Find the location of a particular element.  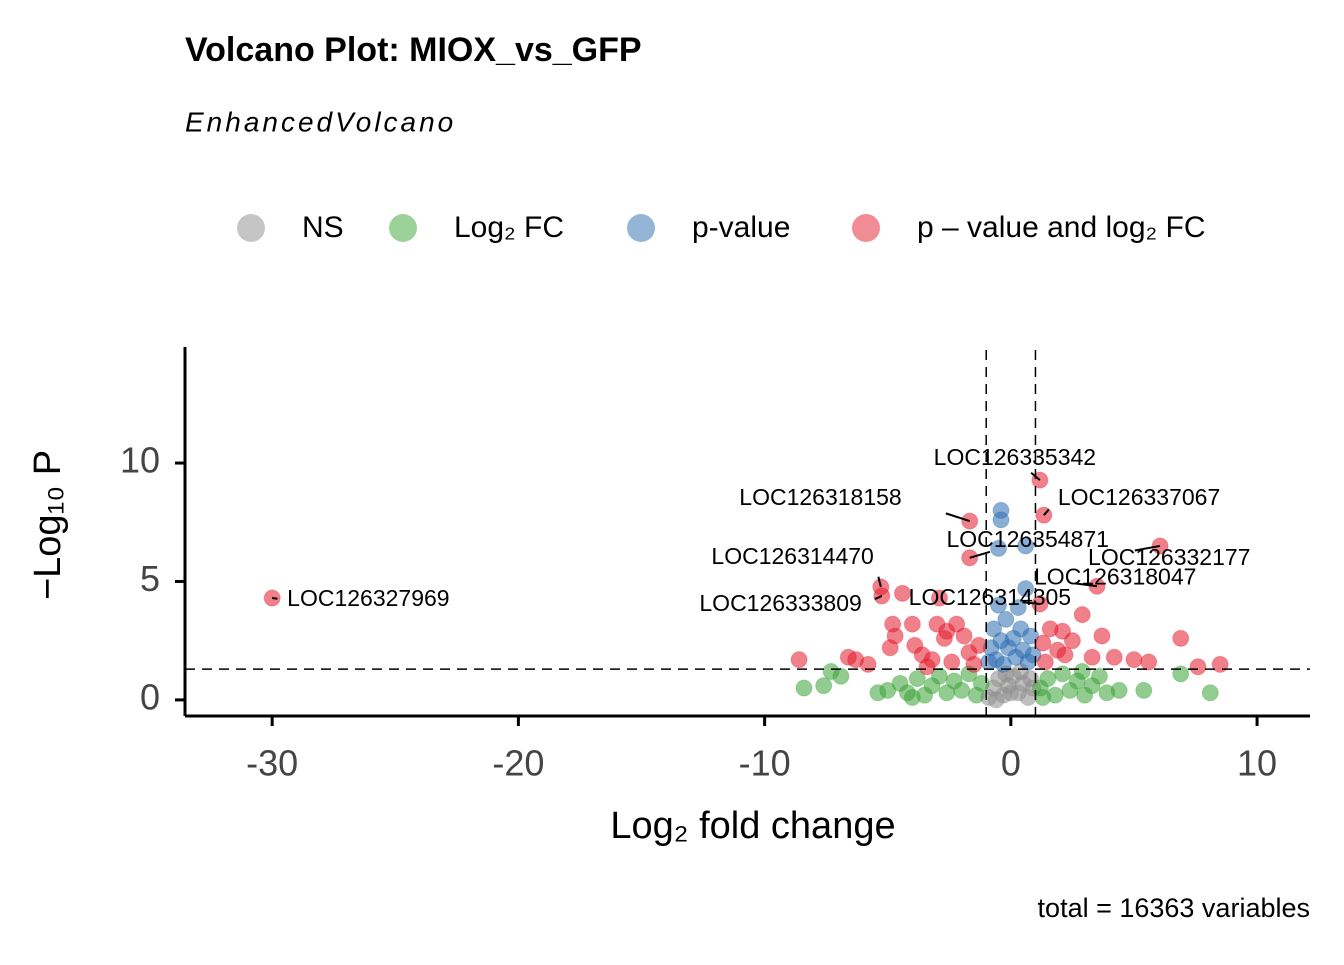

x-axis-title: Log₂ fold change is located at coordinates (752, 826).